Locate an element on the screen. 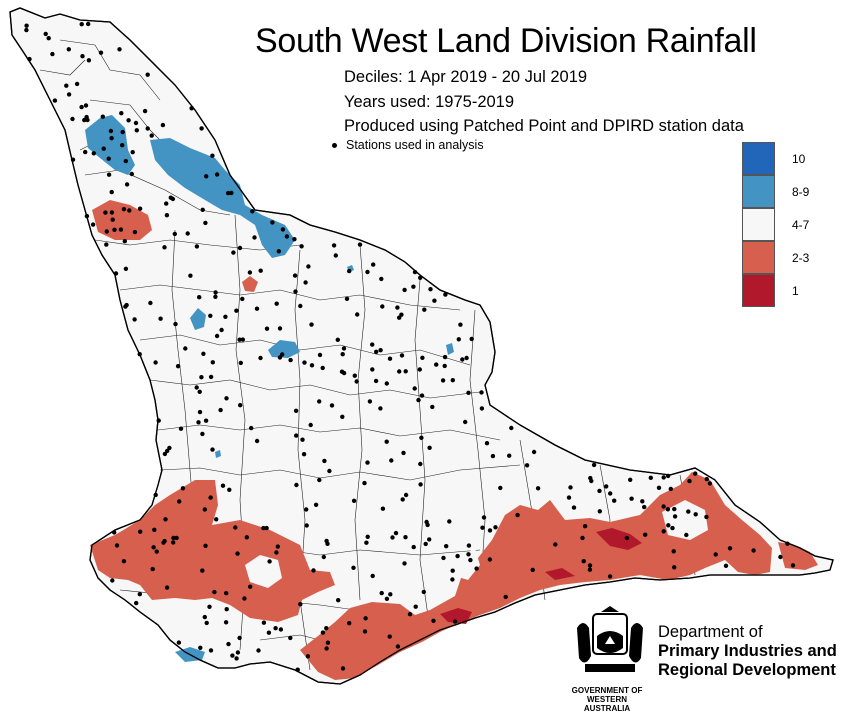  legend-label: 2-3 is located at coordinates (801, 258).